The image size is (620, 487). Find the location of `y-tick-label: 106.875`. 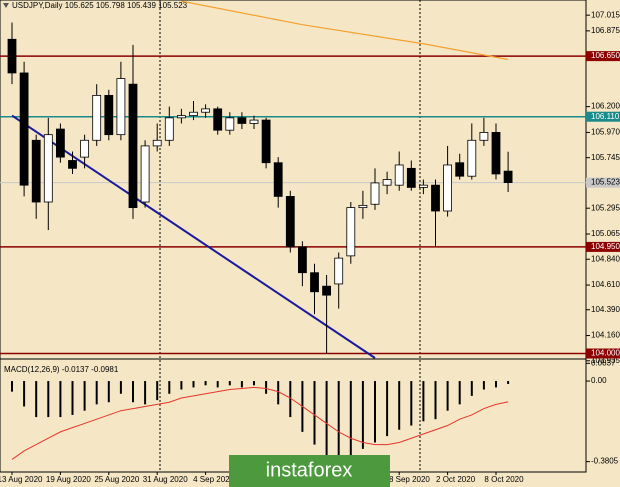

y-tick-label: 106.875 is located at coordinates (605, 30).